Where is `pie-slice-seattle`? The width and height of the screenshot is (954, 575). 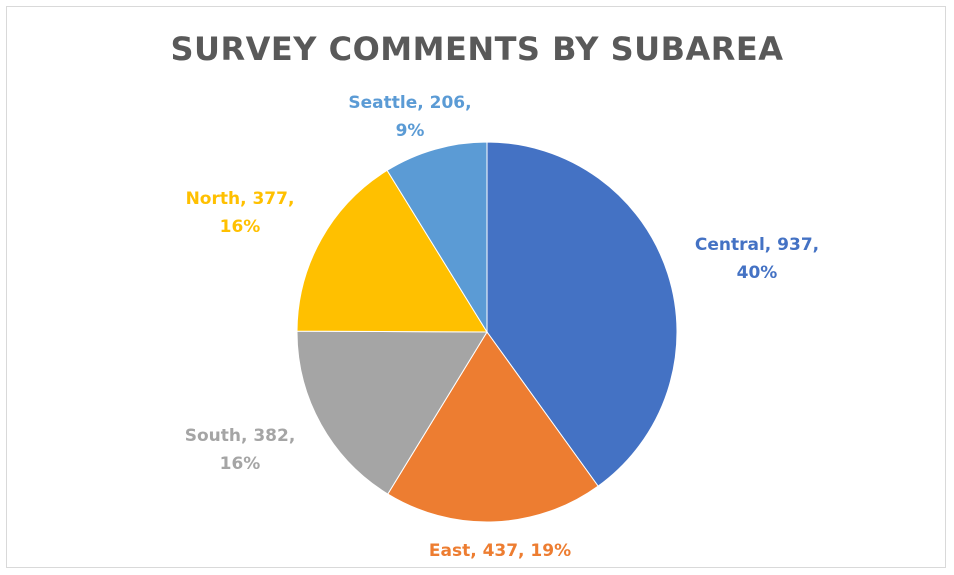 pie-slice-seattle is located at coordinates (437, 237).